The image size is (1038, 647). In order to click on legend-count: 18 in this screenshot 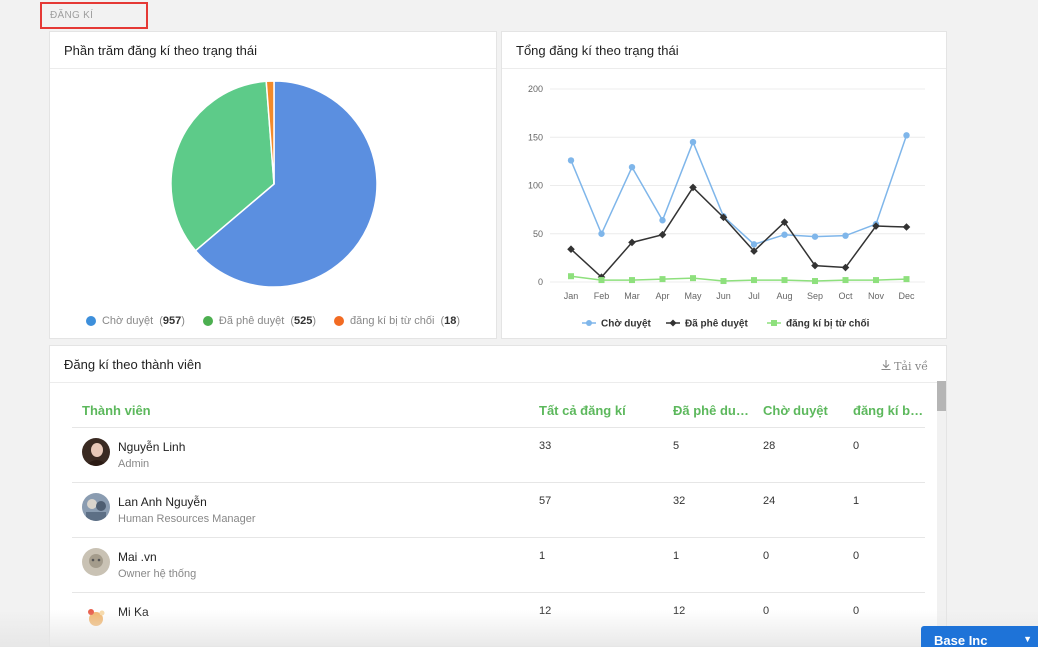, I will do `click(450, 321)`.